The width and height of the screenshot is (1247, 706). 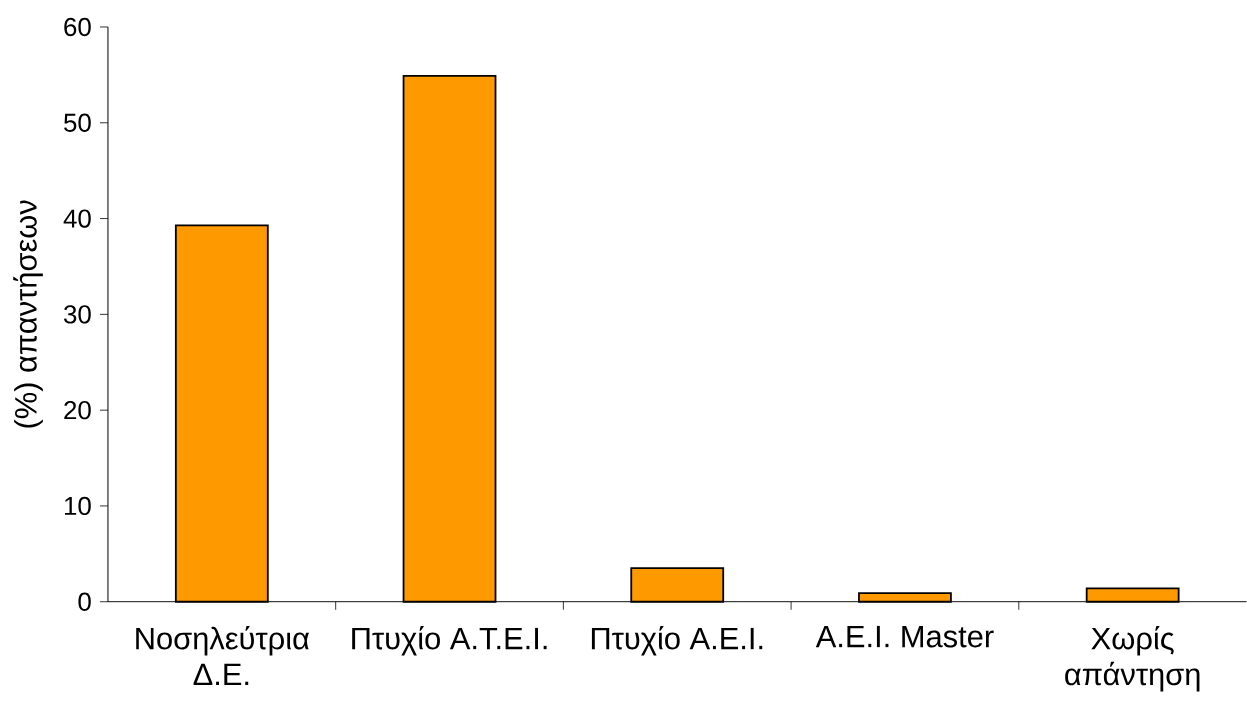 What do you see at coordinates (77, 314) in the screenshot?
I see `y-tick-label: 30` at bounding box center [77, 314].